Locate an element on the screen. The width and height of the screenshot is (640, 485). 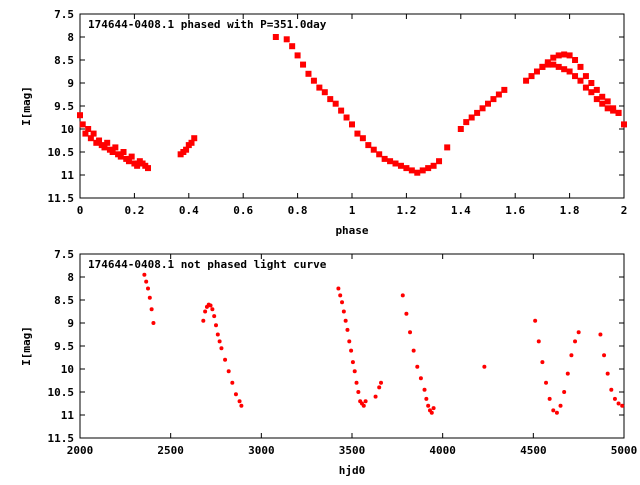
y-tick-label: 8 is located at coordinates (70, 37).